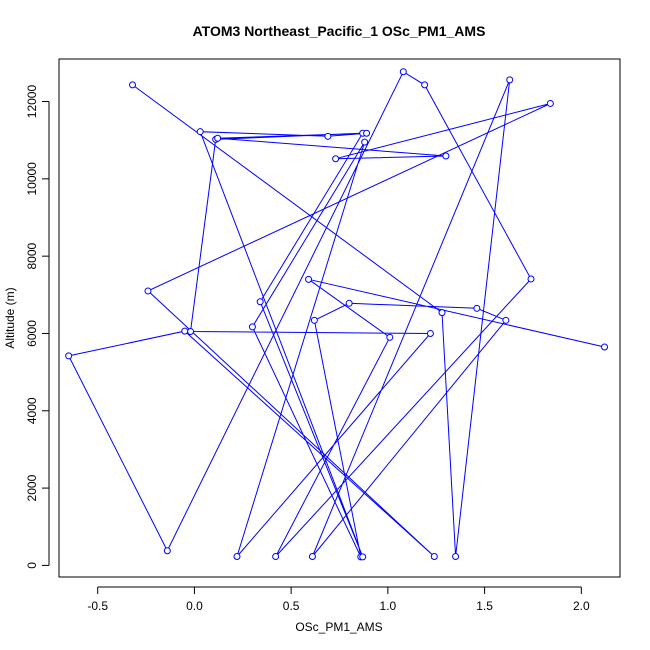 The image size is (650, 650). What do you see at coordinates (10, 317) in the screenshot?
I see `y-axis-label: Altitude (m)` at bounding box center [10, 317].